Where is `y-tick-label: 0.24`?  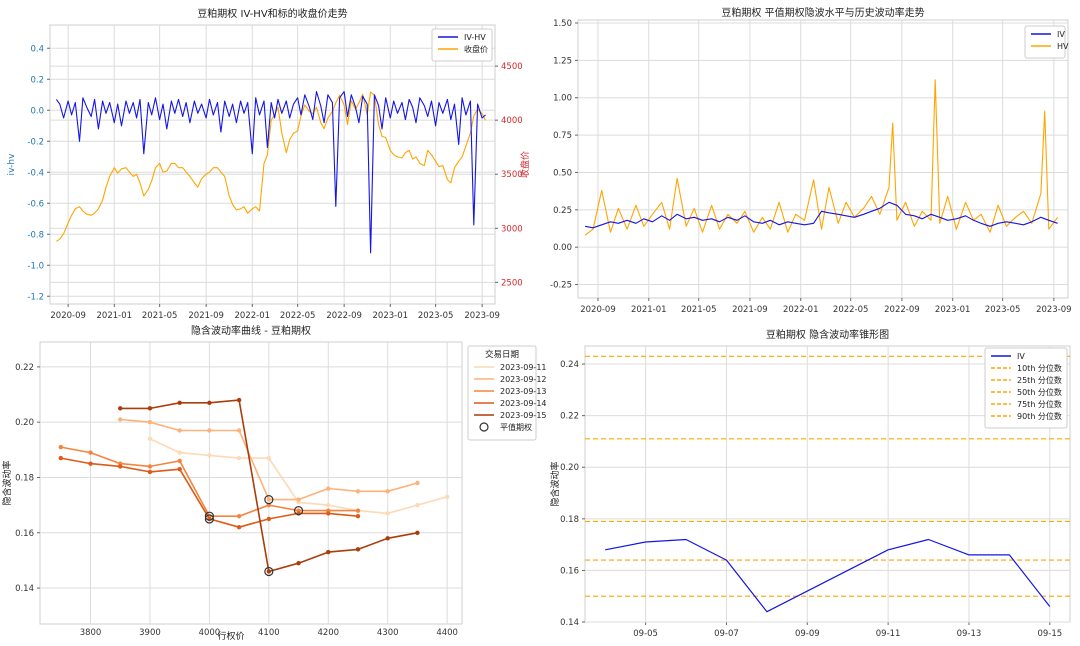 y-tick-label: 0.24 is located at coordinates (569, 365).